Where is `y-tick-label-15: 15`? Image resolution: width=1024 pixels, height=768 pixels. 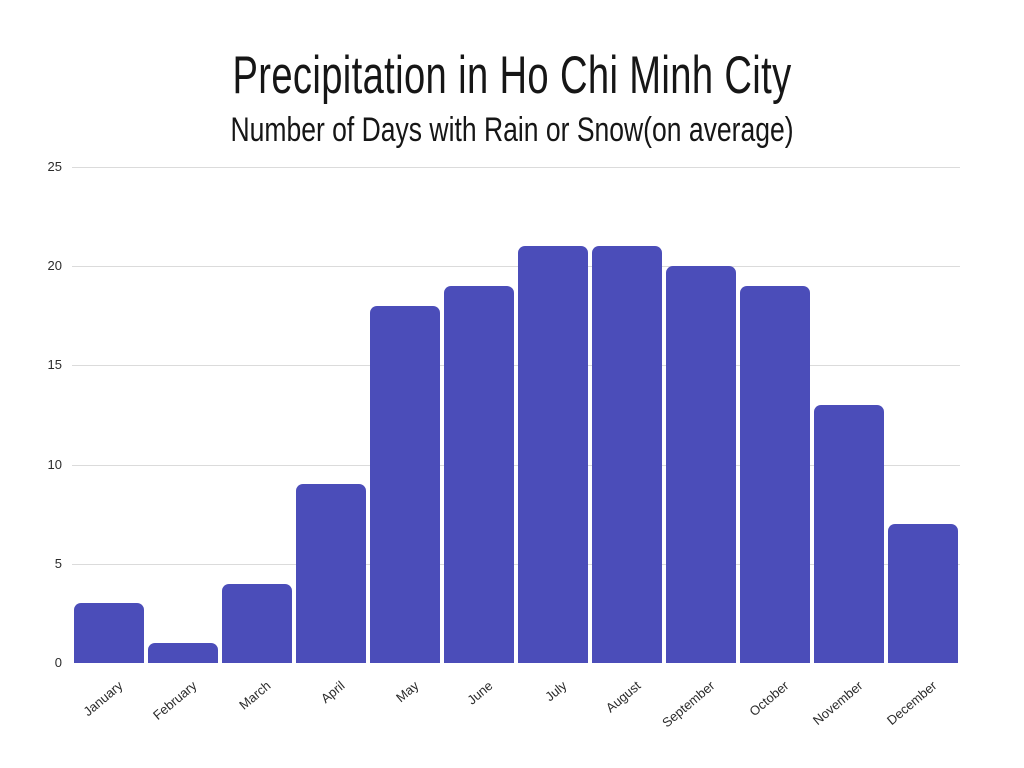
y-tick-label-15: 15 is located at coordinates (54, 365).